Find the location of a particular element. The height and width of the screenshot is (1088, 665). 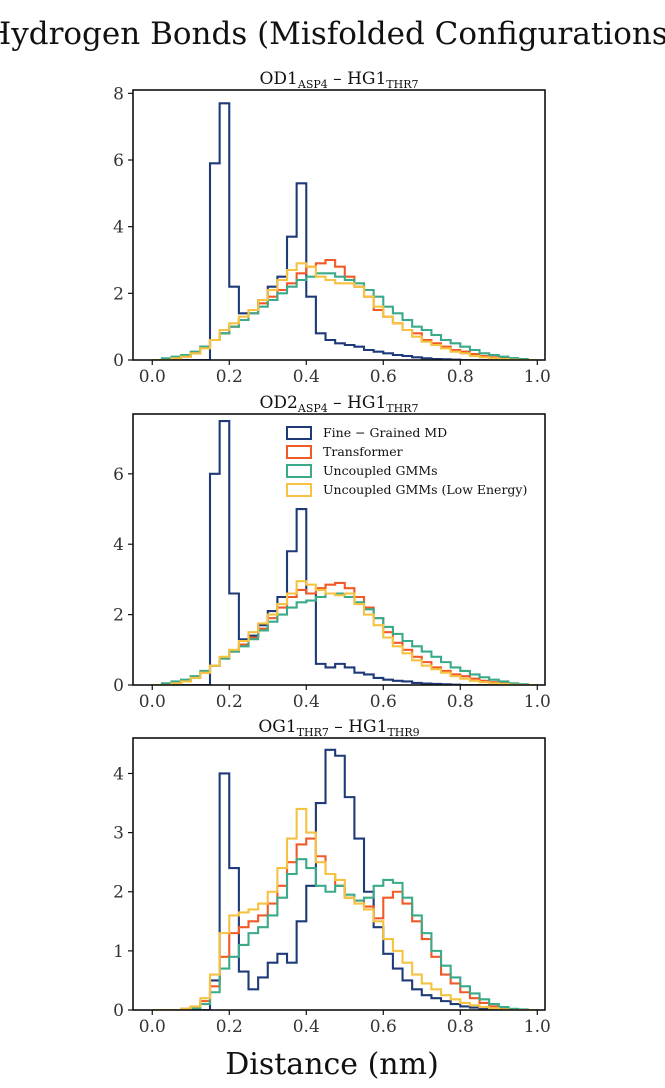

histogram-uncoupled-gmms is located at coordinates (345, 934).